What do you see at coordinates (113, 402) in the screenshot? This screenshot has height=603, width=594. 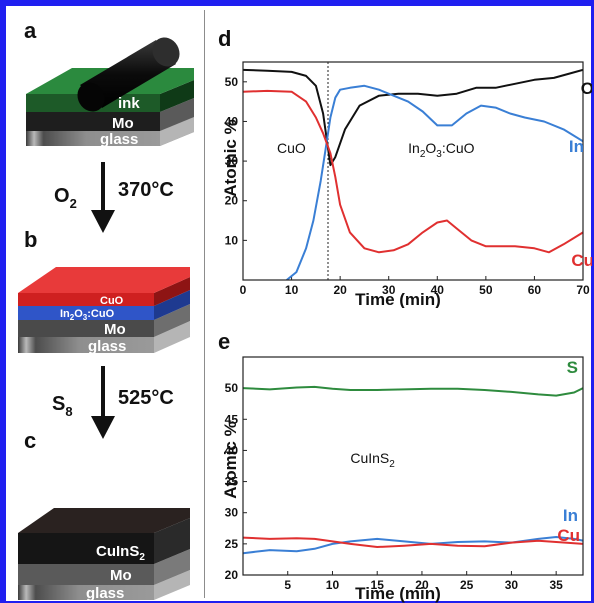 I see `process-arrow-2: S8 525°C` at bounding box center [113, 402].